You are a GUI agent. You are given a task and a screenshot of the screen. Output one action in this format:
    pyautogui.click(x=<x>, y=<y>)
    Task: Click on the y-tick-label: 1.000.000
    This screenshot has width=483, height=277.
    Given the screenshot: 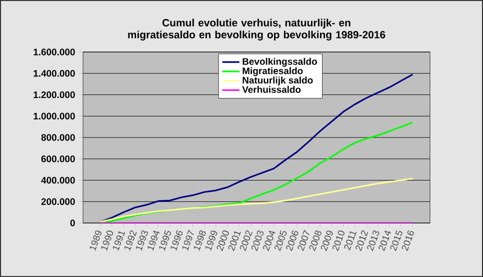 What is the action you would take?
    pyautogui.click(x=54, y=116)
    